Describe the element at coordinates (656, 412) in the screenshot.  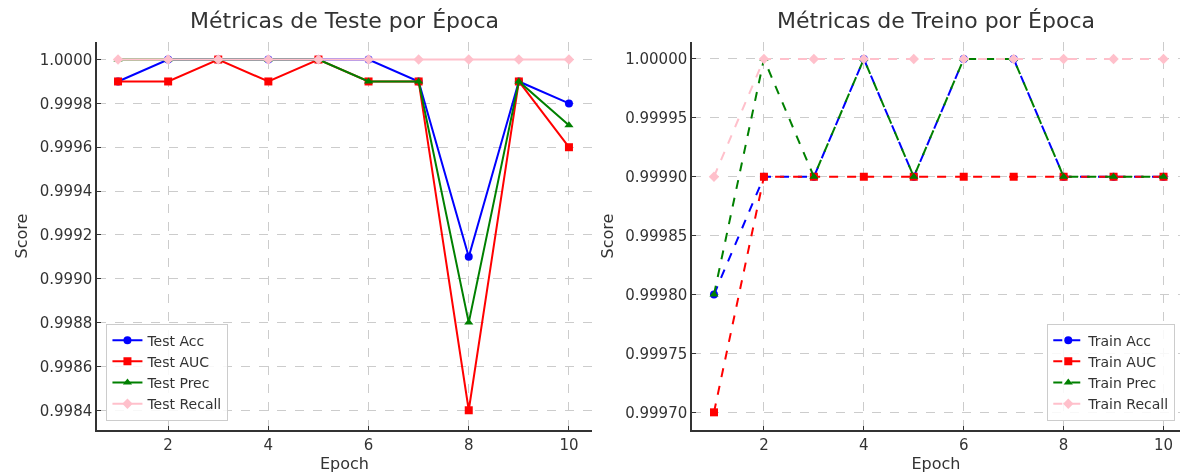
I see `y-tick-label: 0.99970` at that location.